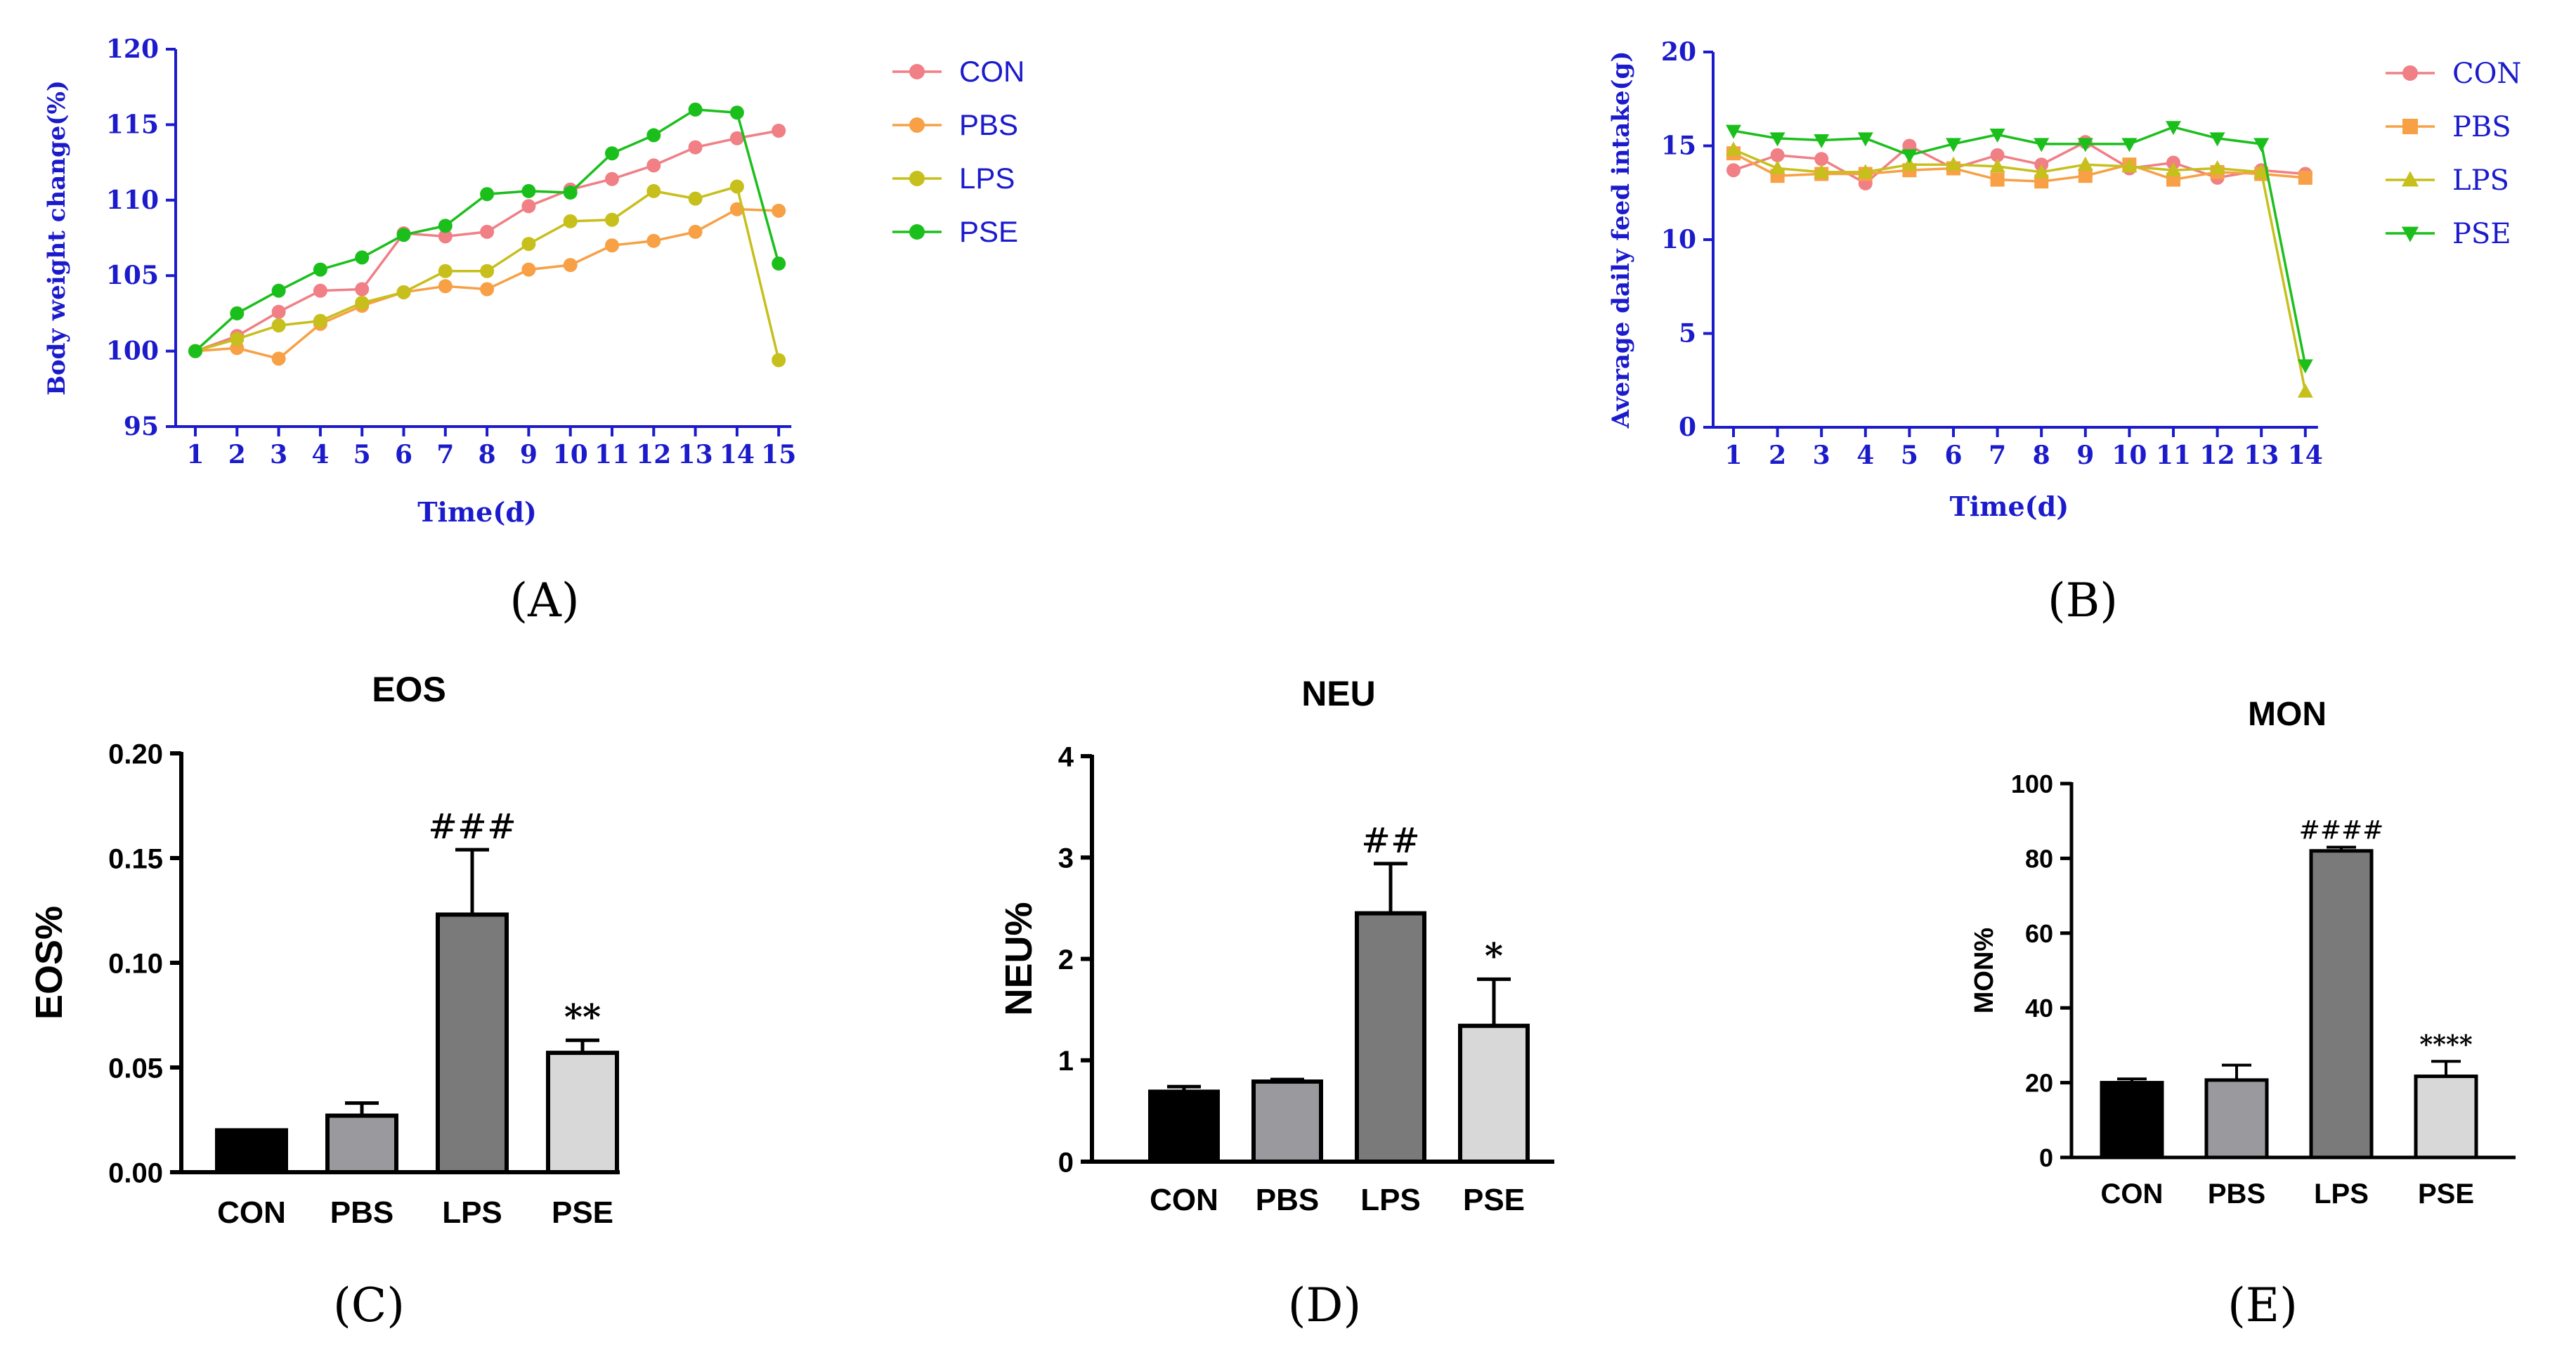  What do you see at coordinates (2236, 1194) in the screenshot?
I see `x-tick-label: PBS` at bounding box center [2236, 1194].